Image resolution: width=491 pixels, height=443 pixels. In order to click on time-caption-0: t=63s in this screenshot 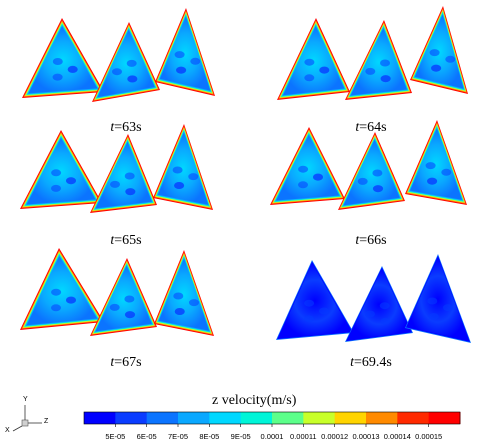, I will do `click(126, 127)`.